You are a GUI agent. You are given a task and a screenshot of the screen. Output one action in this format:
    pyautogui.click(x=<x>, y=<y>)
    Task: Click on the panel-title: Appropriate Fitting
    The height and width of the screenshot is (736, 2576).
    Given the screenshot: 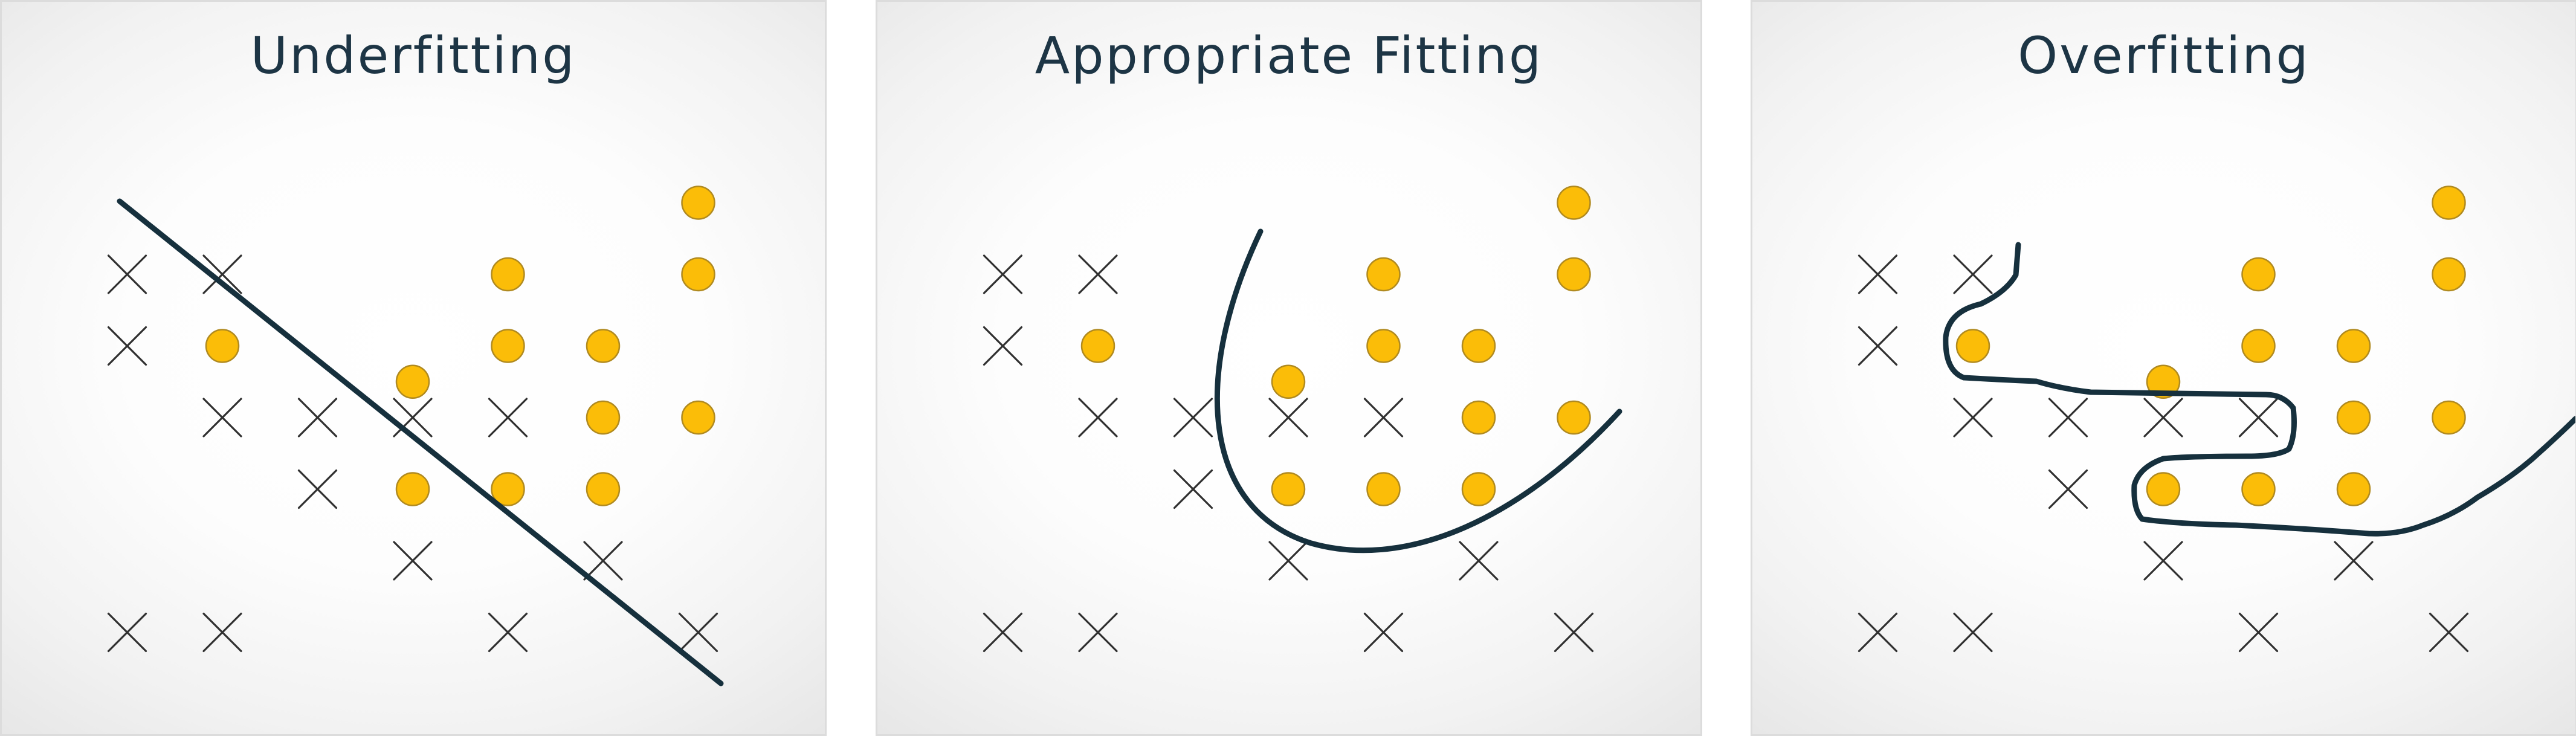 What is the action you would take?
    pyautogui.click(x=1289, y=56)
    